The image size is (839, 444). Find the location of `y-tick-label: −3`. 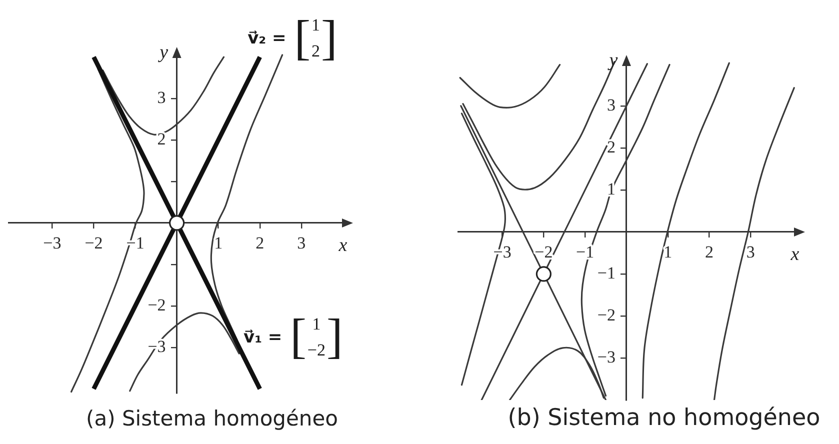

y-tick-label: −3 is located at coordinates (606, 356).